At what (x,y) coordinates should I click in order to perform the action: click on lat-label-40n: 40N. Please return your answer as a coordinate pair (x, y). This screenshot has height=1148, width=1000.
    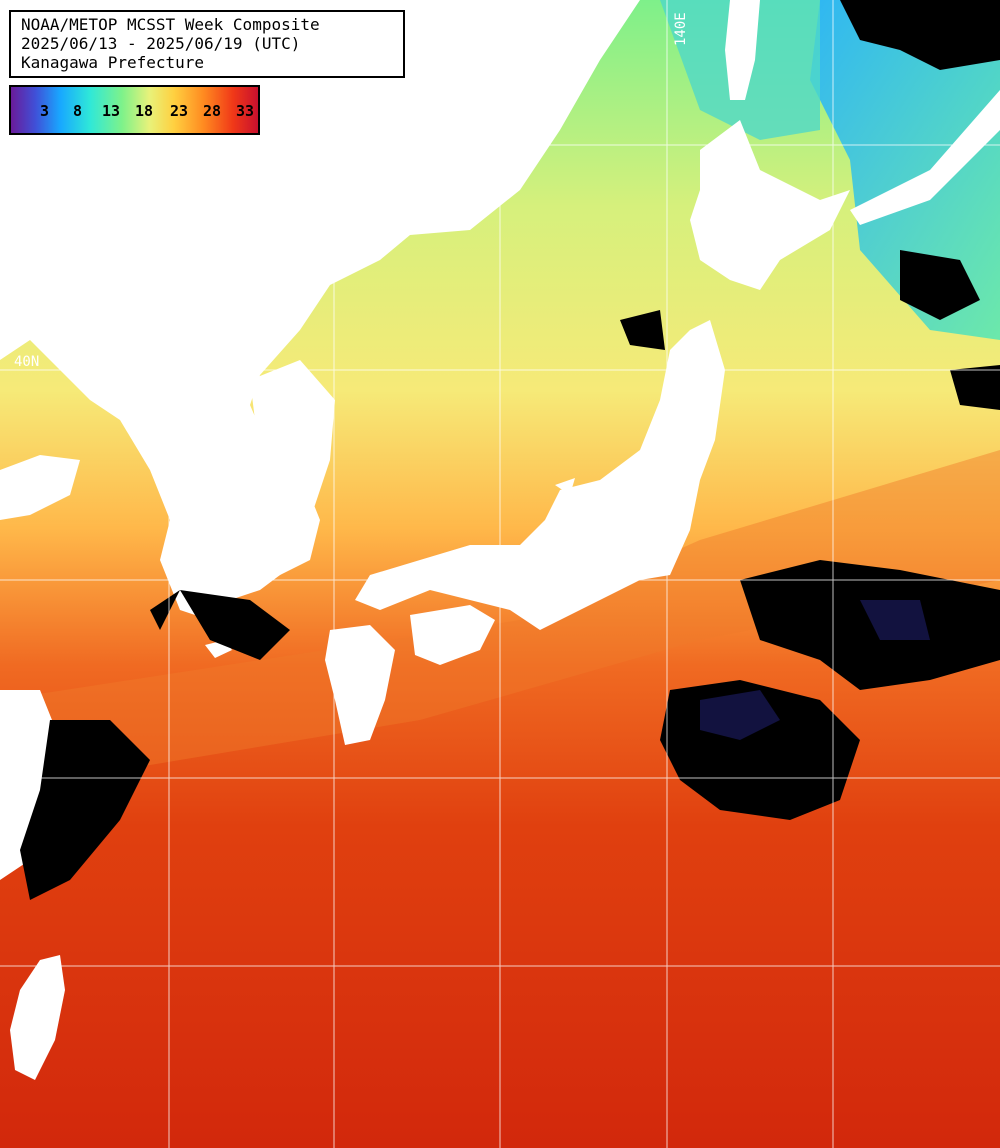
    Looking at the image, I should click on (26, 362).